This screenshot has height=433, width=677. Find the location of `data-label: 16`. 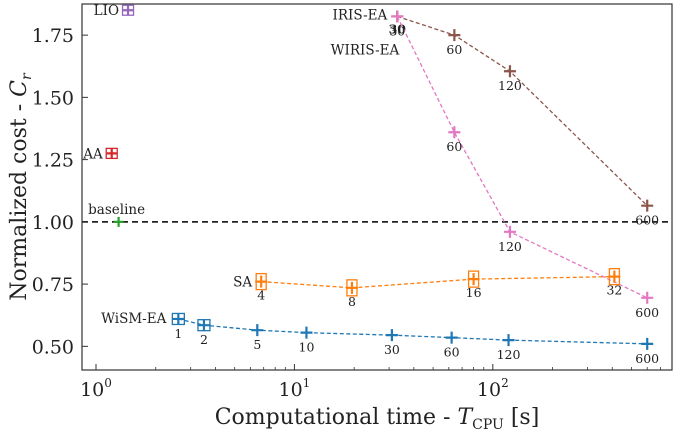

data-label: 16 is located at coordinates (474, 292).